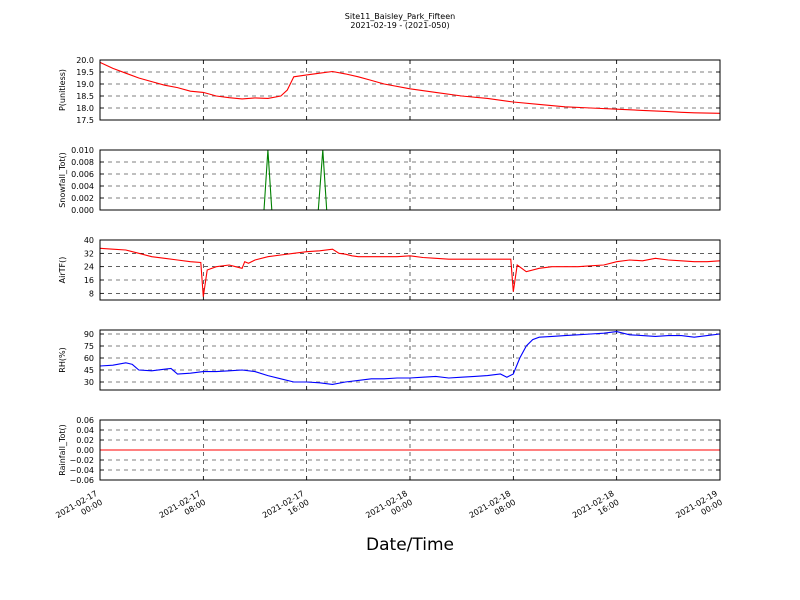 The image size is (800, 600). Describe the element at coordinates (389, 509) in the screenshot. I see `x-tick-label: 2021-02-1800:00` at that location.